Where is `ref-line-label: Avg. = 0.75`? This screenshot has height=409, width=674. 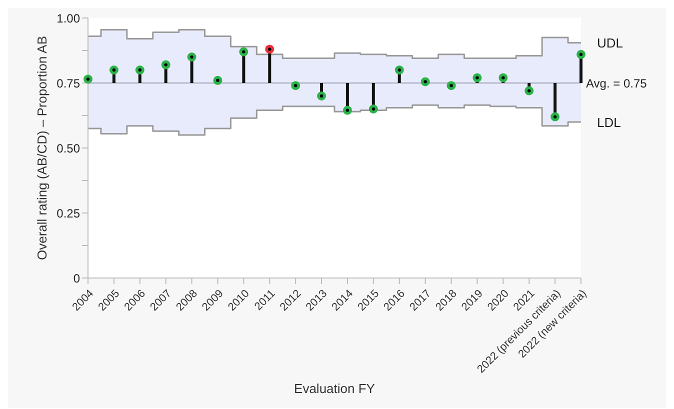
ref-line-label: Avg. = 0.75 is located at coordinates (617, 83).